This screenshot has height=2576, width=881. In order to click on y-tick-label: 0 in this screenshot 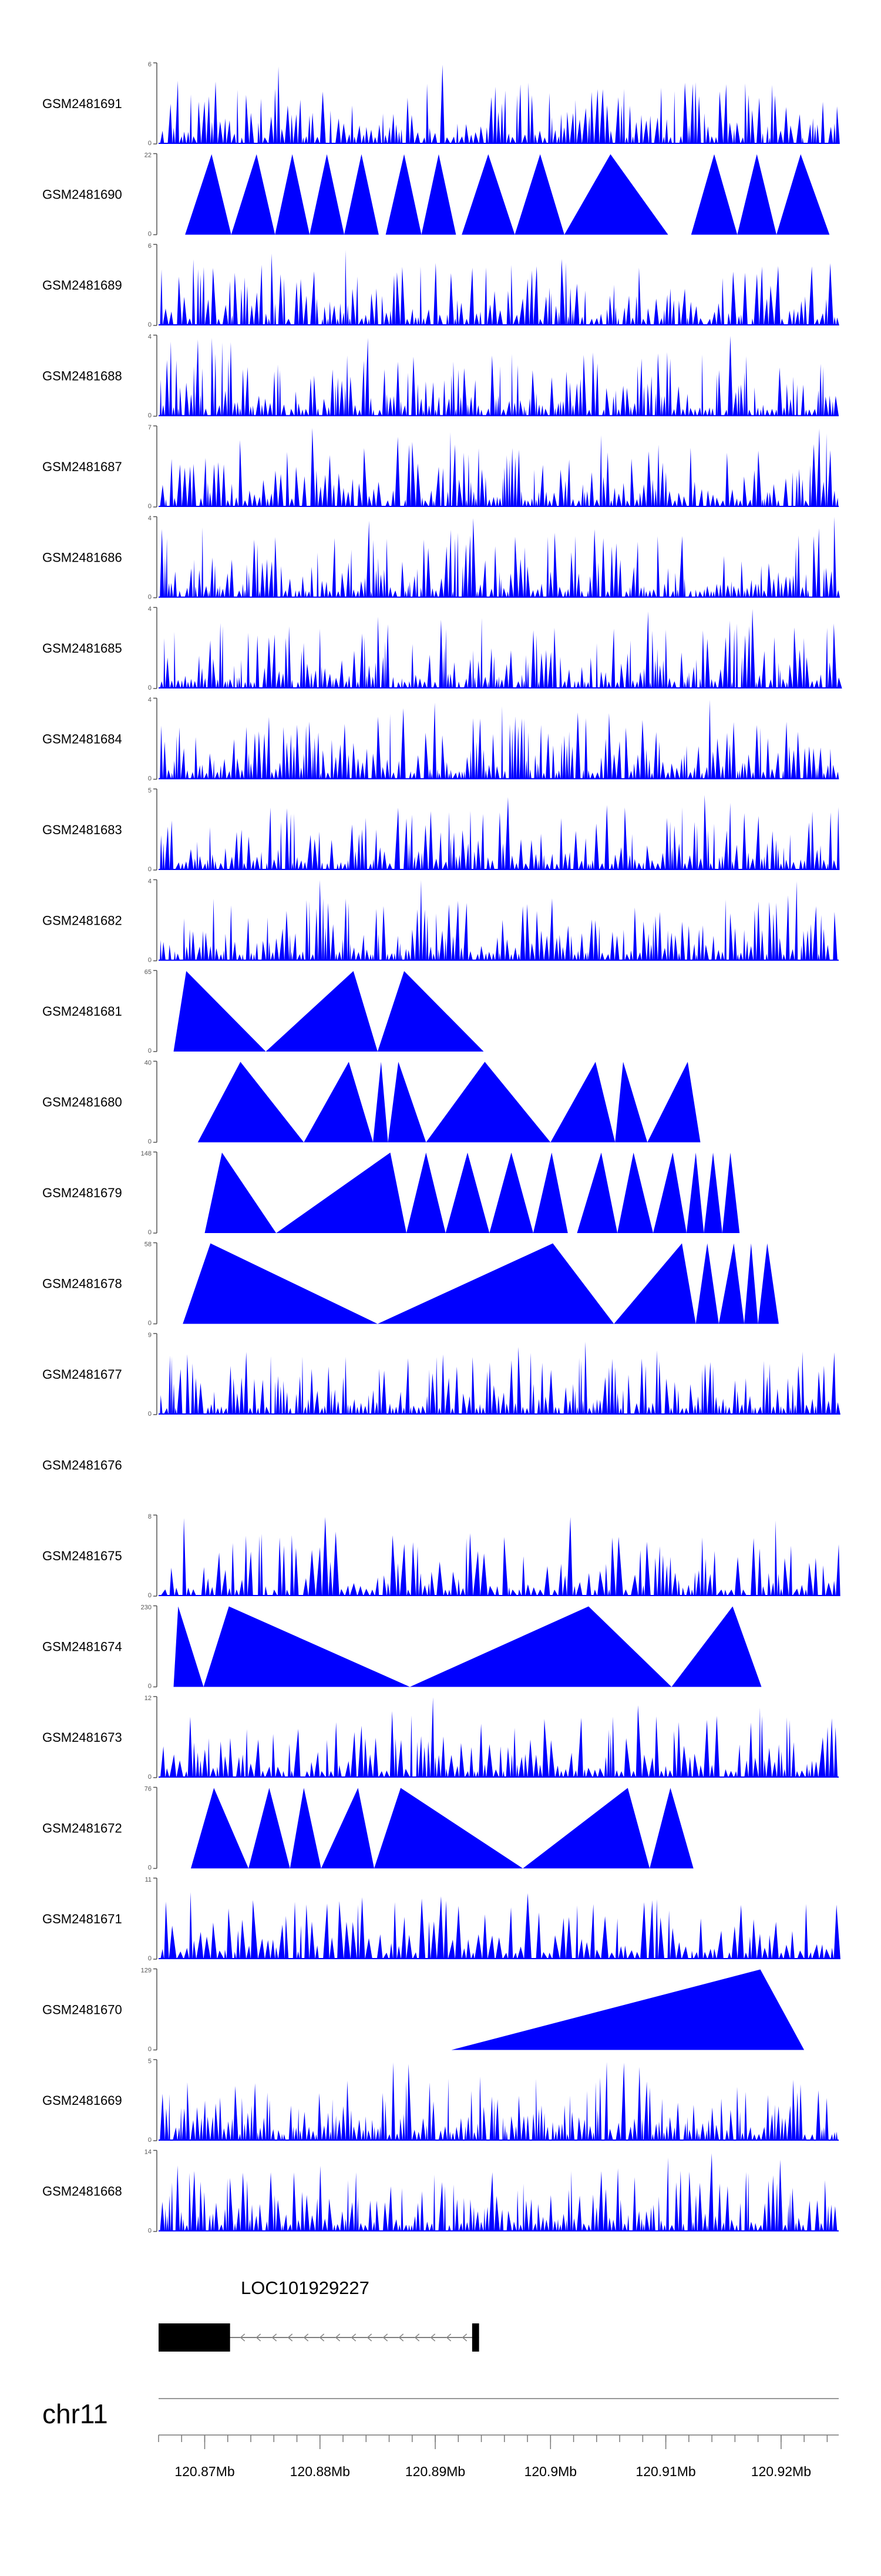, I will do `click(150, 1414)`.